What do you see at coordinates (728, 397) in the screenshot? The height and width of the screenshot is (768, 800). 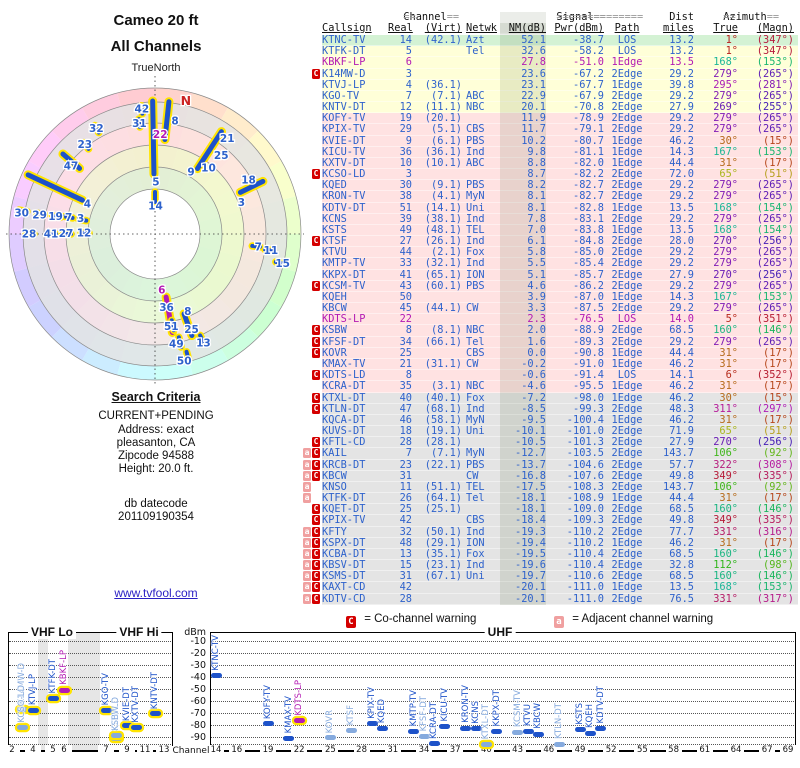 I see `cell-true_az: 30°` at bounding box center [728, 397].